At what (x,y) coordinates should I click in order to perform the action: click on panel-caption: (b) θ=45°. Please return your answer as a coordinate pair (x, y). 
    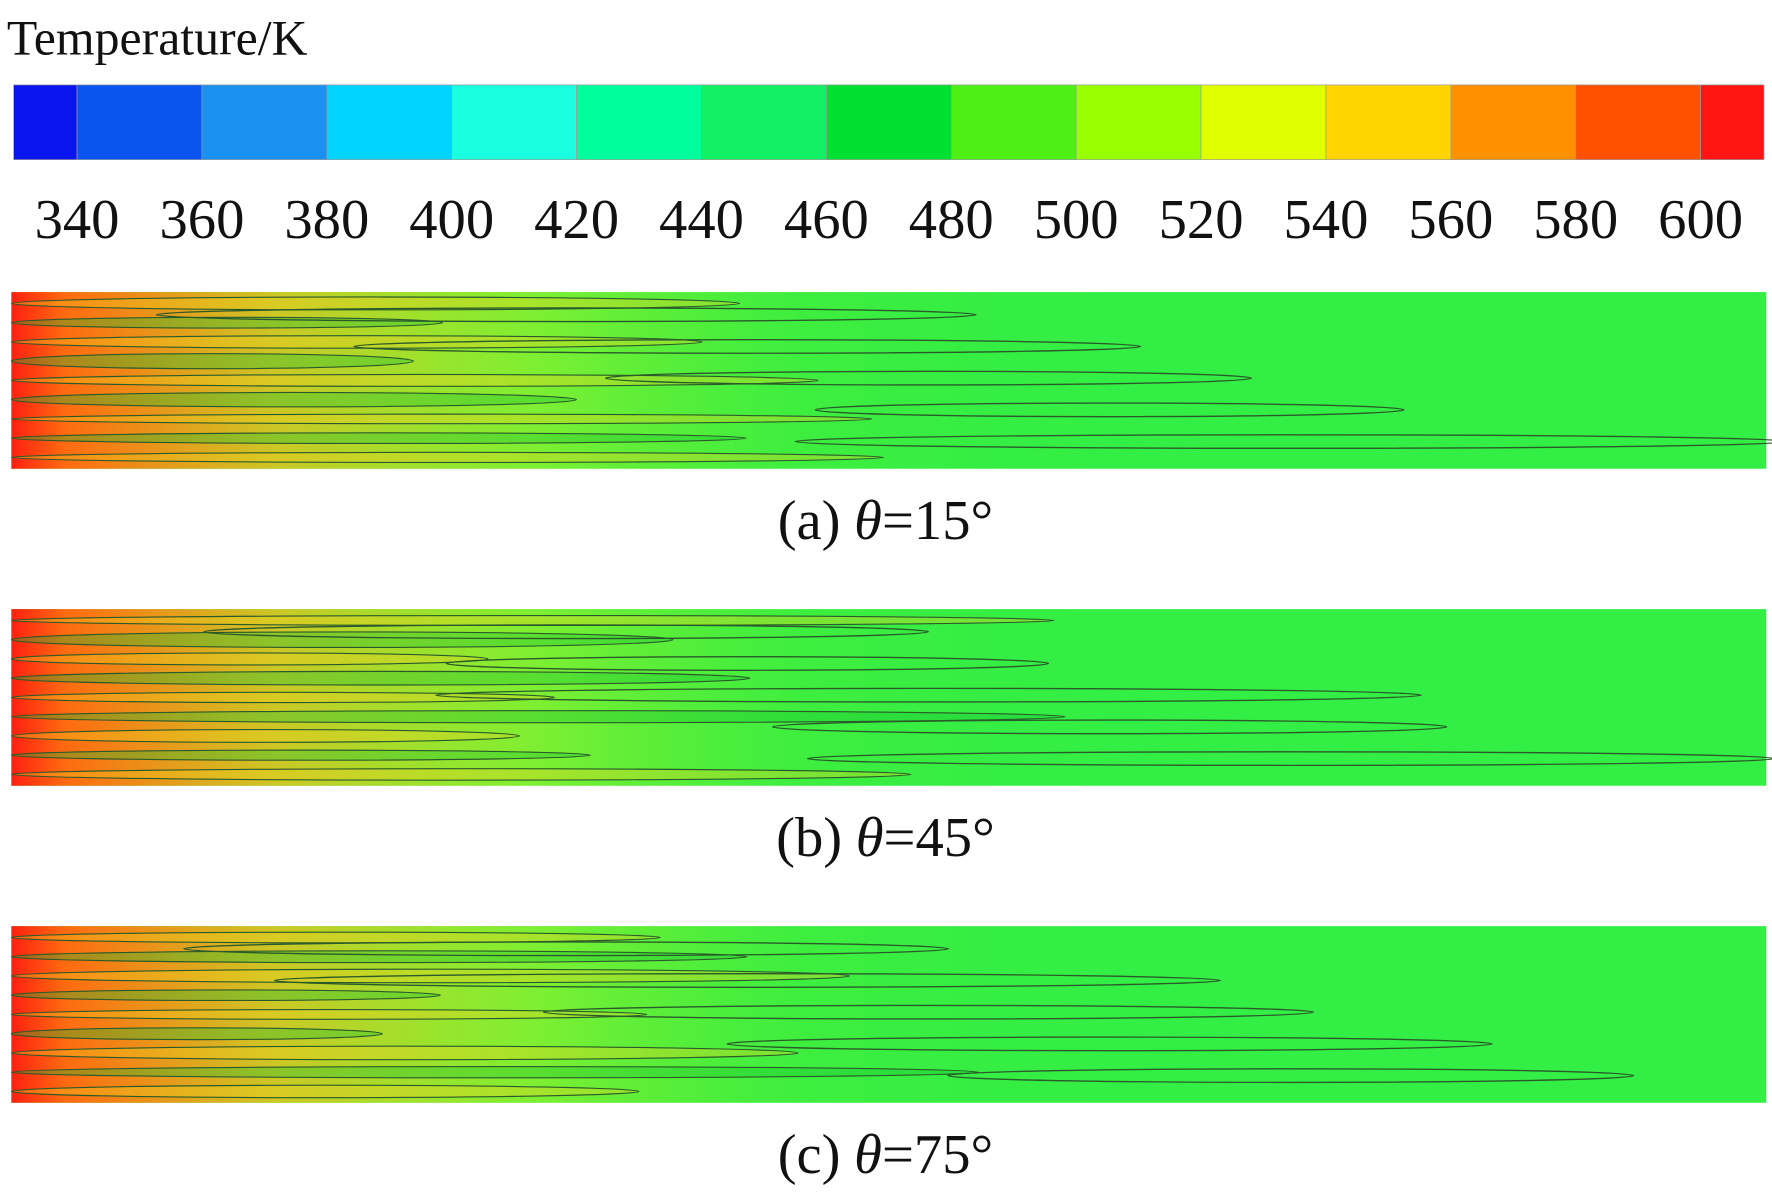
    Looking at the image, I should click on (885, 838).